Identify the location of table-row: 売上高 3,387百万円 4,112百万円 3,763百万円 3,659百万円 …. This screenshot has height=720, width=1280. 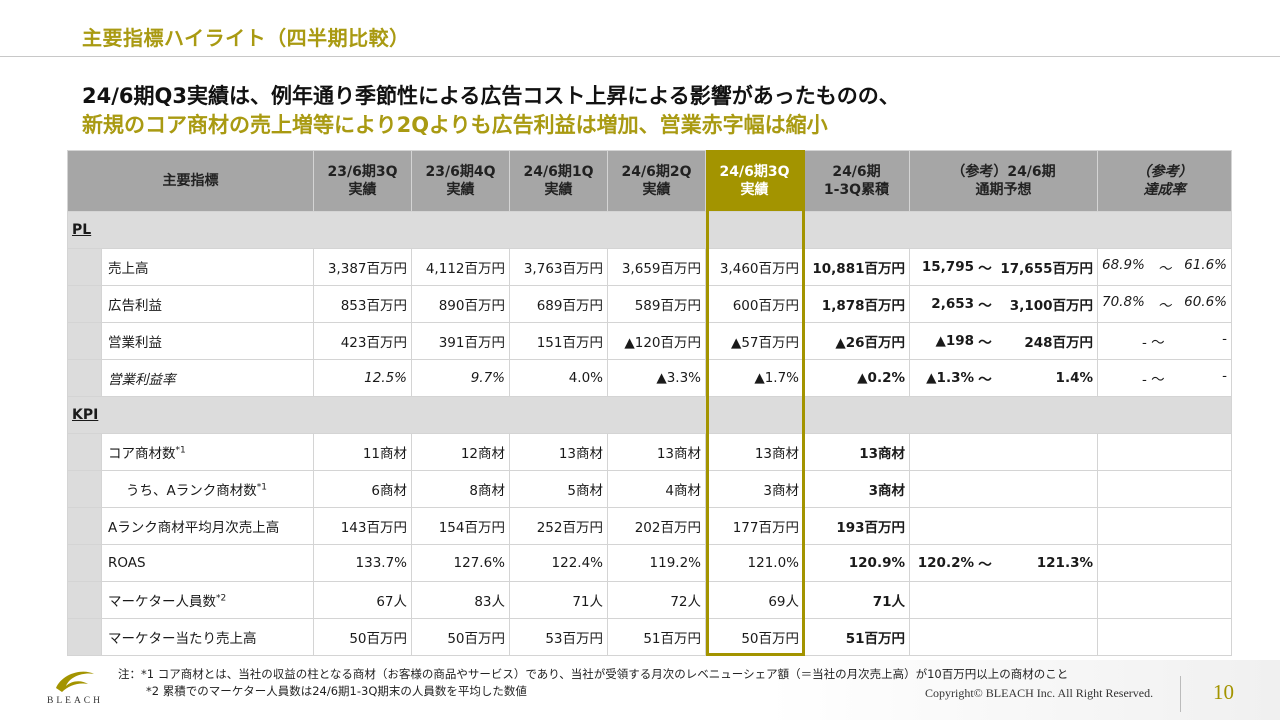
(649, 267).